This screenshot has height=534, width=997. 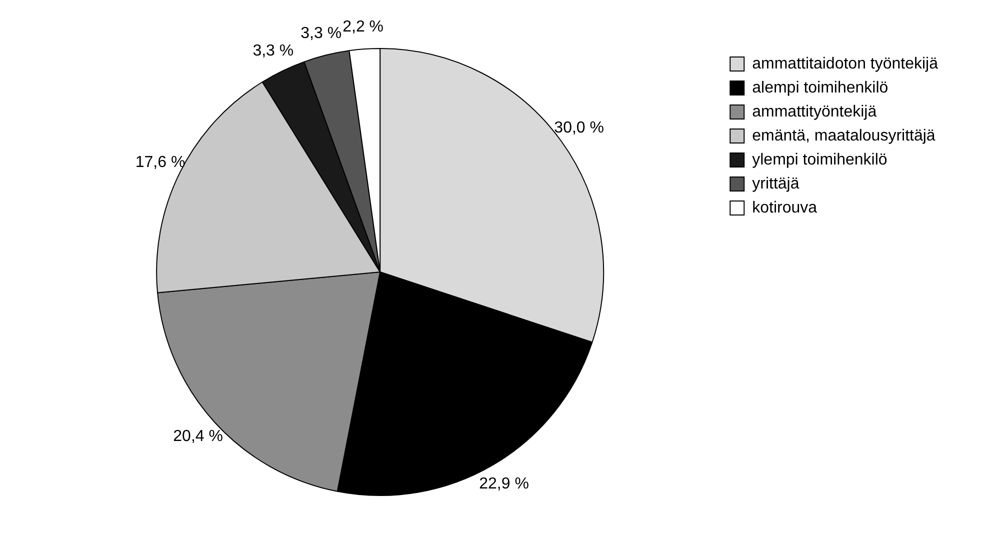 I want to click on legend-label: alempi toimihenkilö, so click(x=820, y=87).